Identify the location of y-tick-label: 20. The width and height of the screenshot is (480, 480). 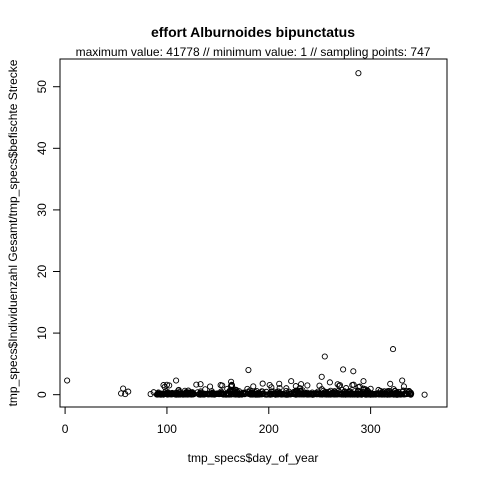
(42, 272).